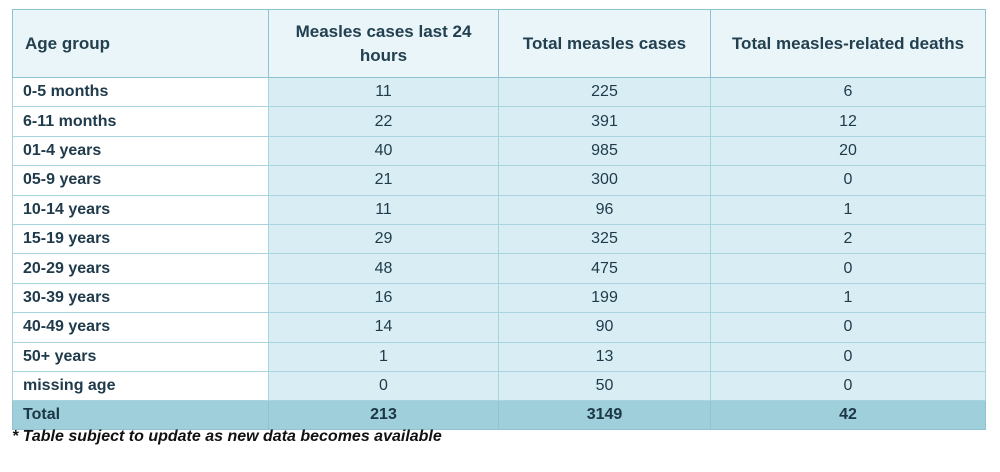 The width and height of the screenshot is (1000, 472). Describe the element at coordinates (383, 356) in the screenshot. I see `cases-last-24-cell: 1` at that location.